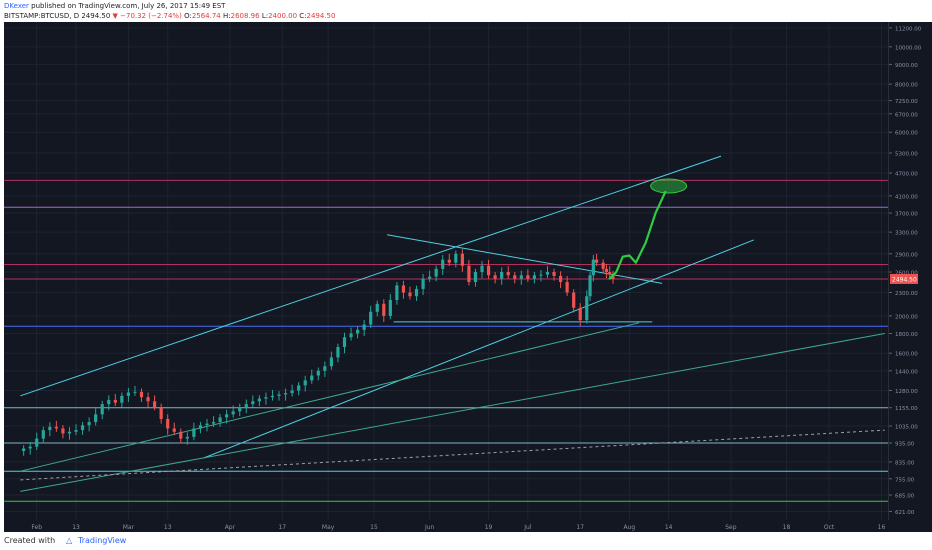 The width and height of the screenshot is (932, 550). I want to click on author-link: DKexer, so click(16, 6).